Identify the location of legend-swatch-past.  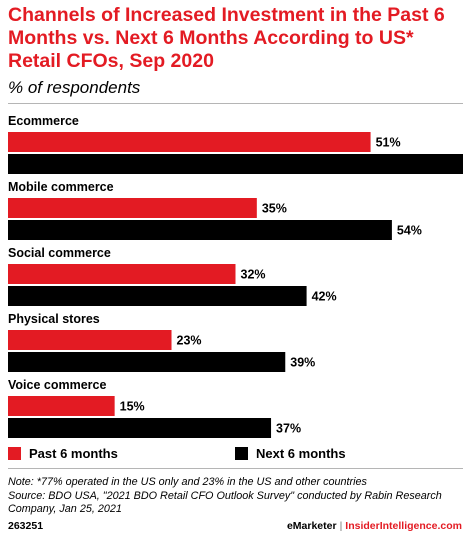
(14, 453).